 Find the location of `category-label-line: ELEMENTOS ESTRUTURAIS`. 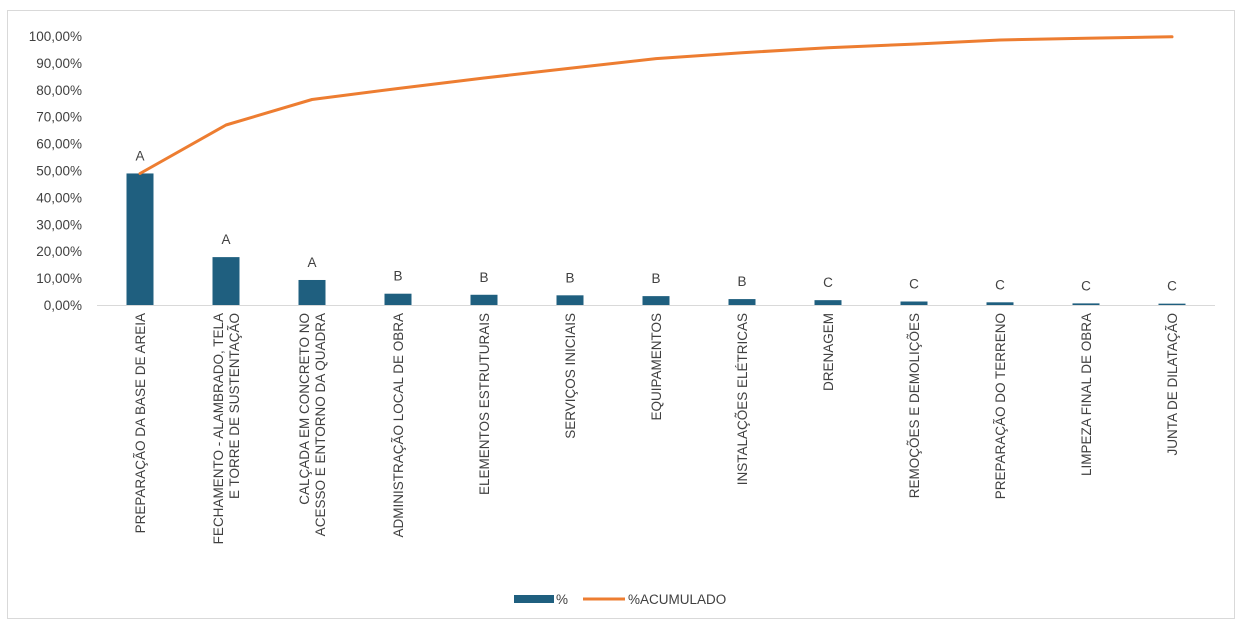

category-label-line: ELEMENTOS ESTRUTURAIS is located at coordinates (484, 404).